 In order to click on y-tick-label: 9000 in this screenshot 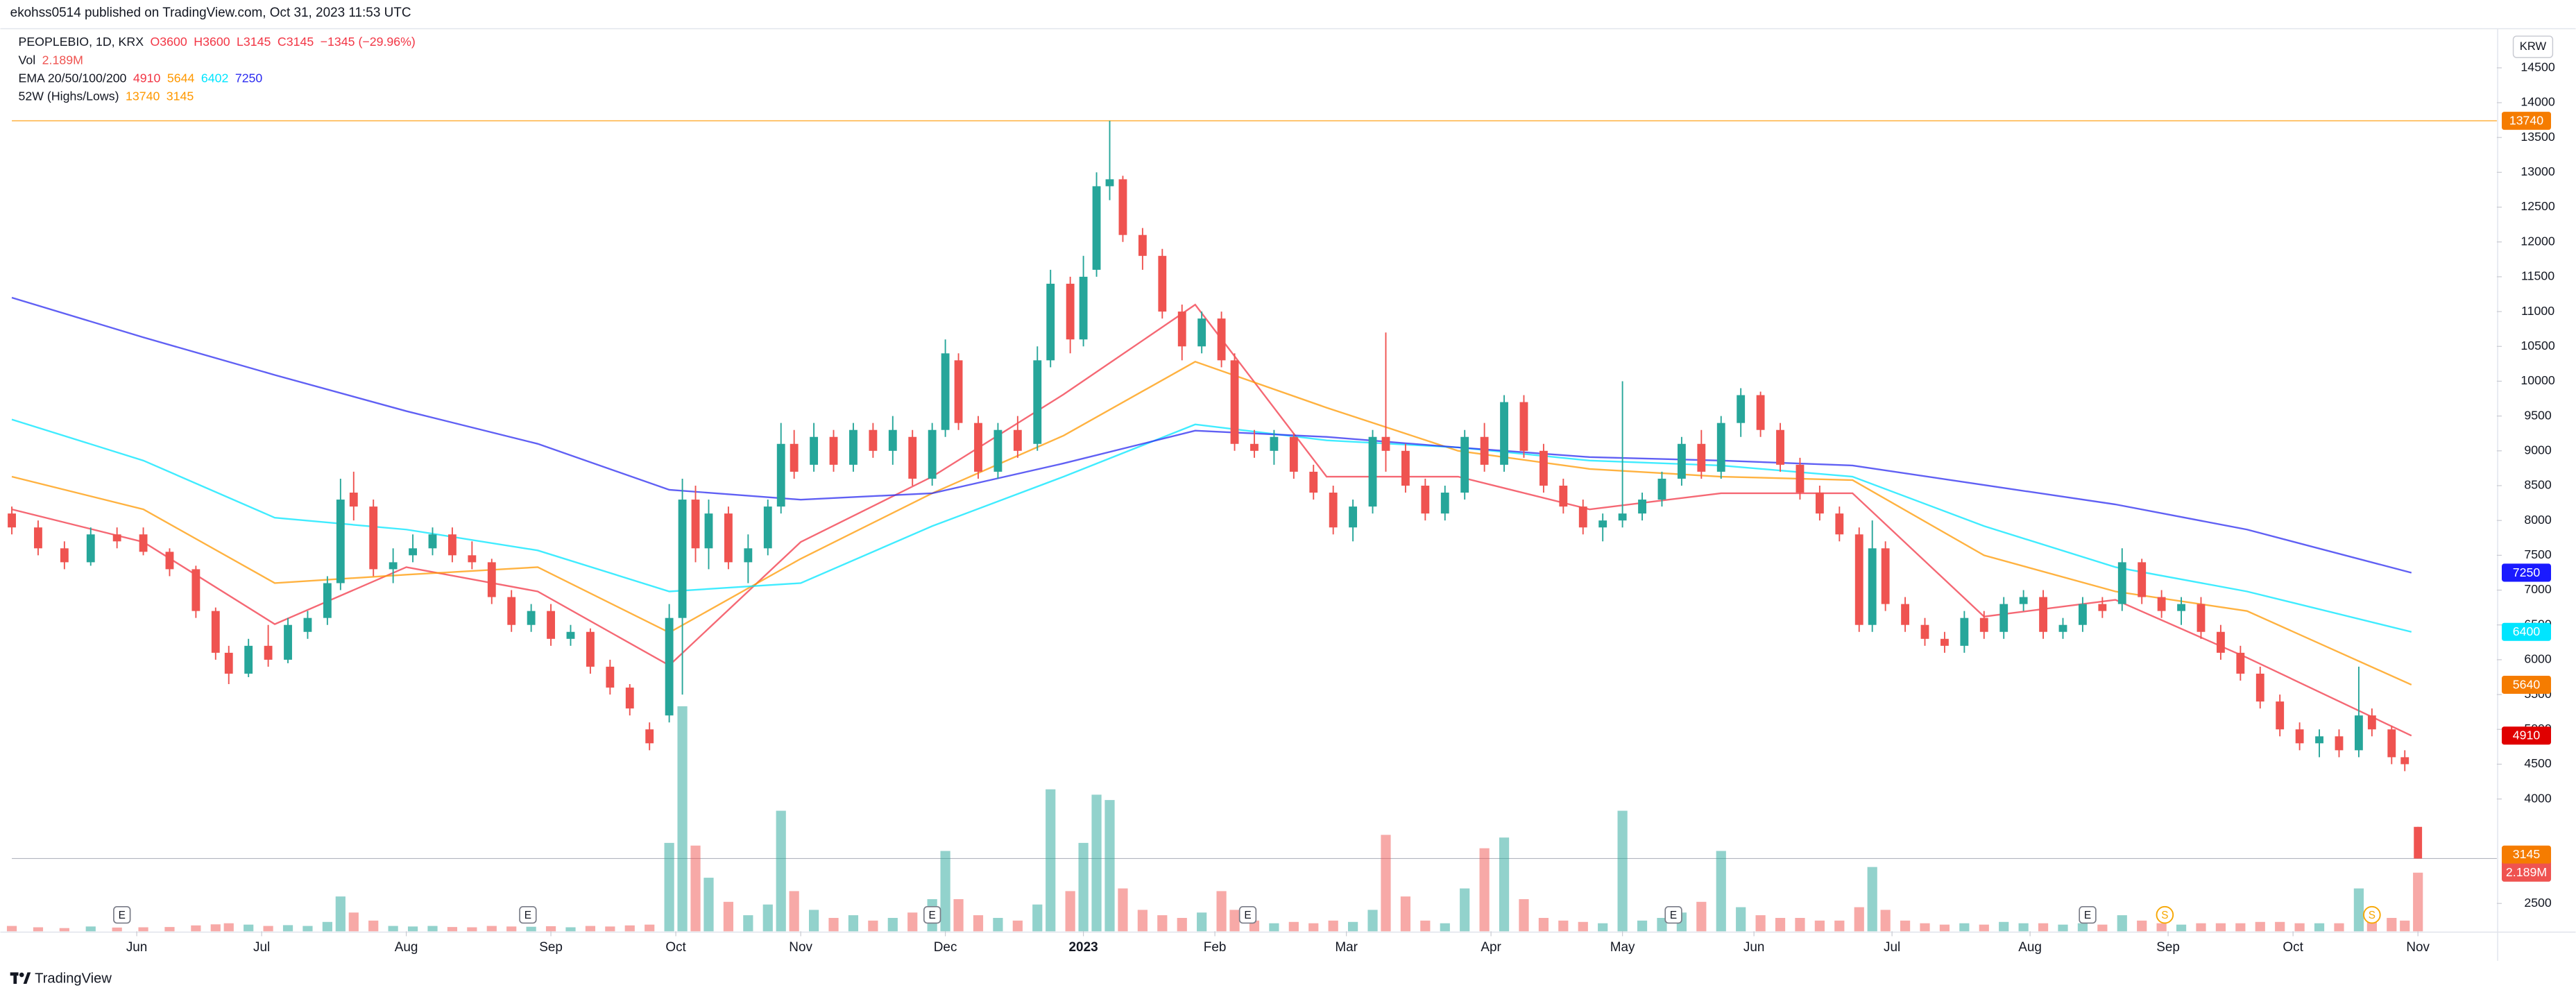, I will do `click(2538, 450)`.